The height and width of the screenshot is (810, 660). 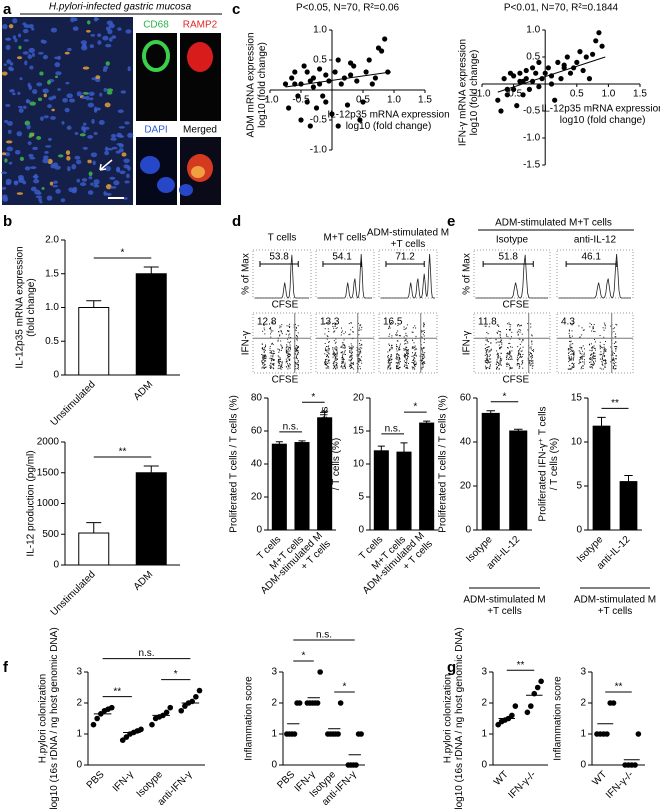 What do you see at coordinates (150, 165) in the screenshot?
I see `stain-signal` at bounding box center [150, 165].